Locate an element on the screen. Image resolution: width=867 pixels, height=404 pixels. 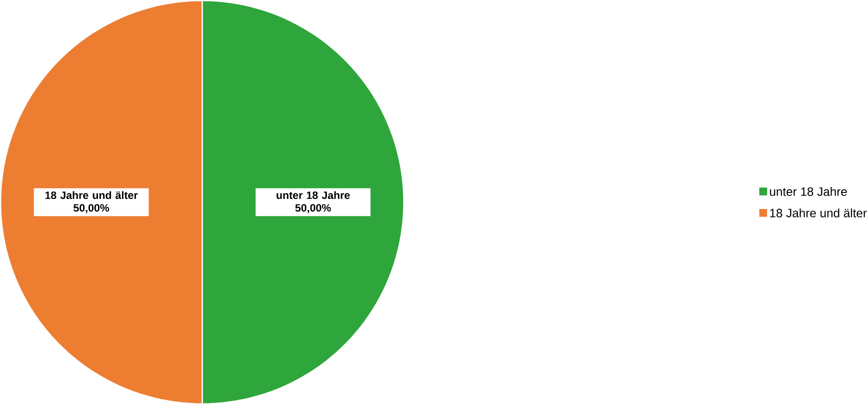
slice-label: unter 18 Jahre is located at coordinates (313, 195).